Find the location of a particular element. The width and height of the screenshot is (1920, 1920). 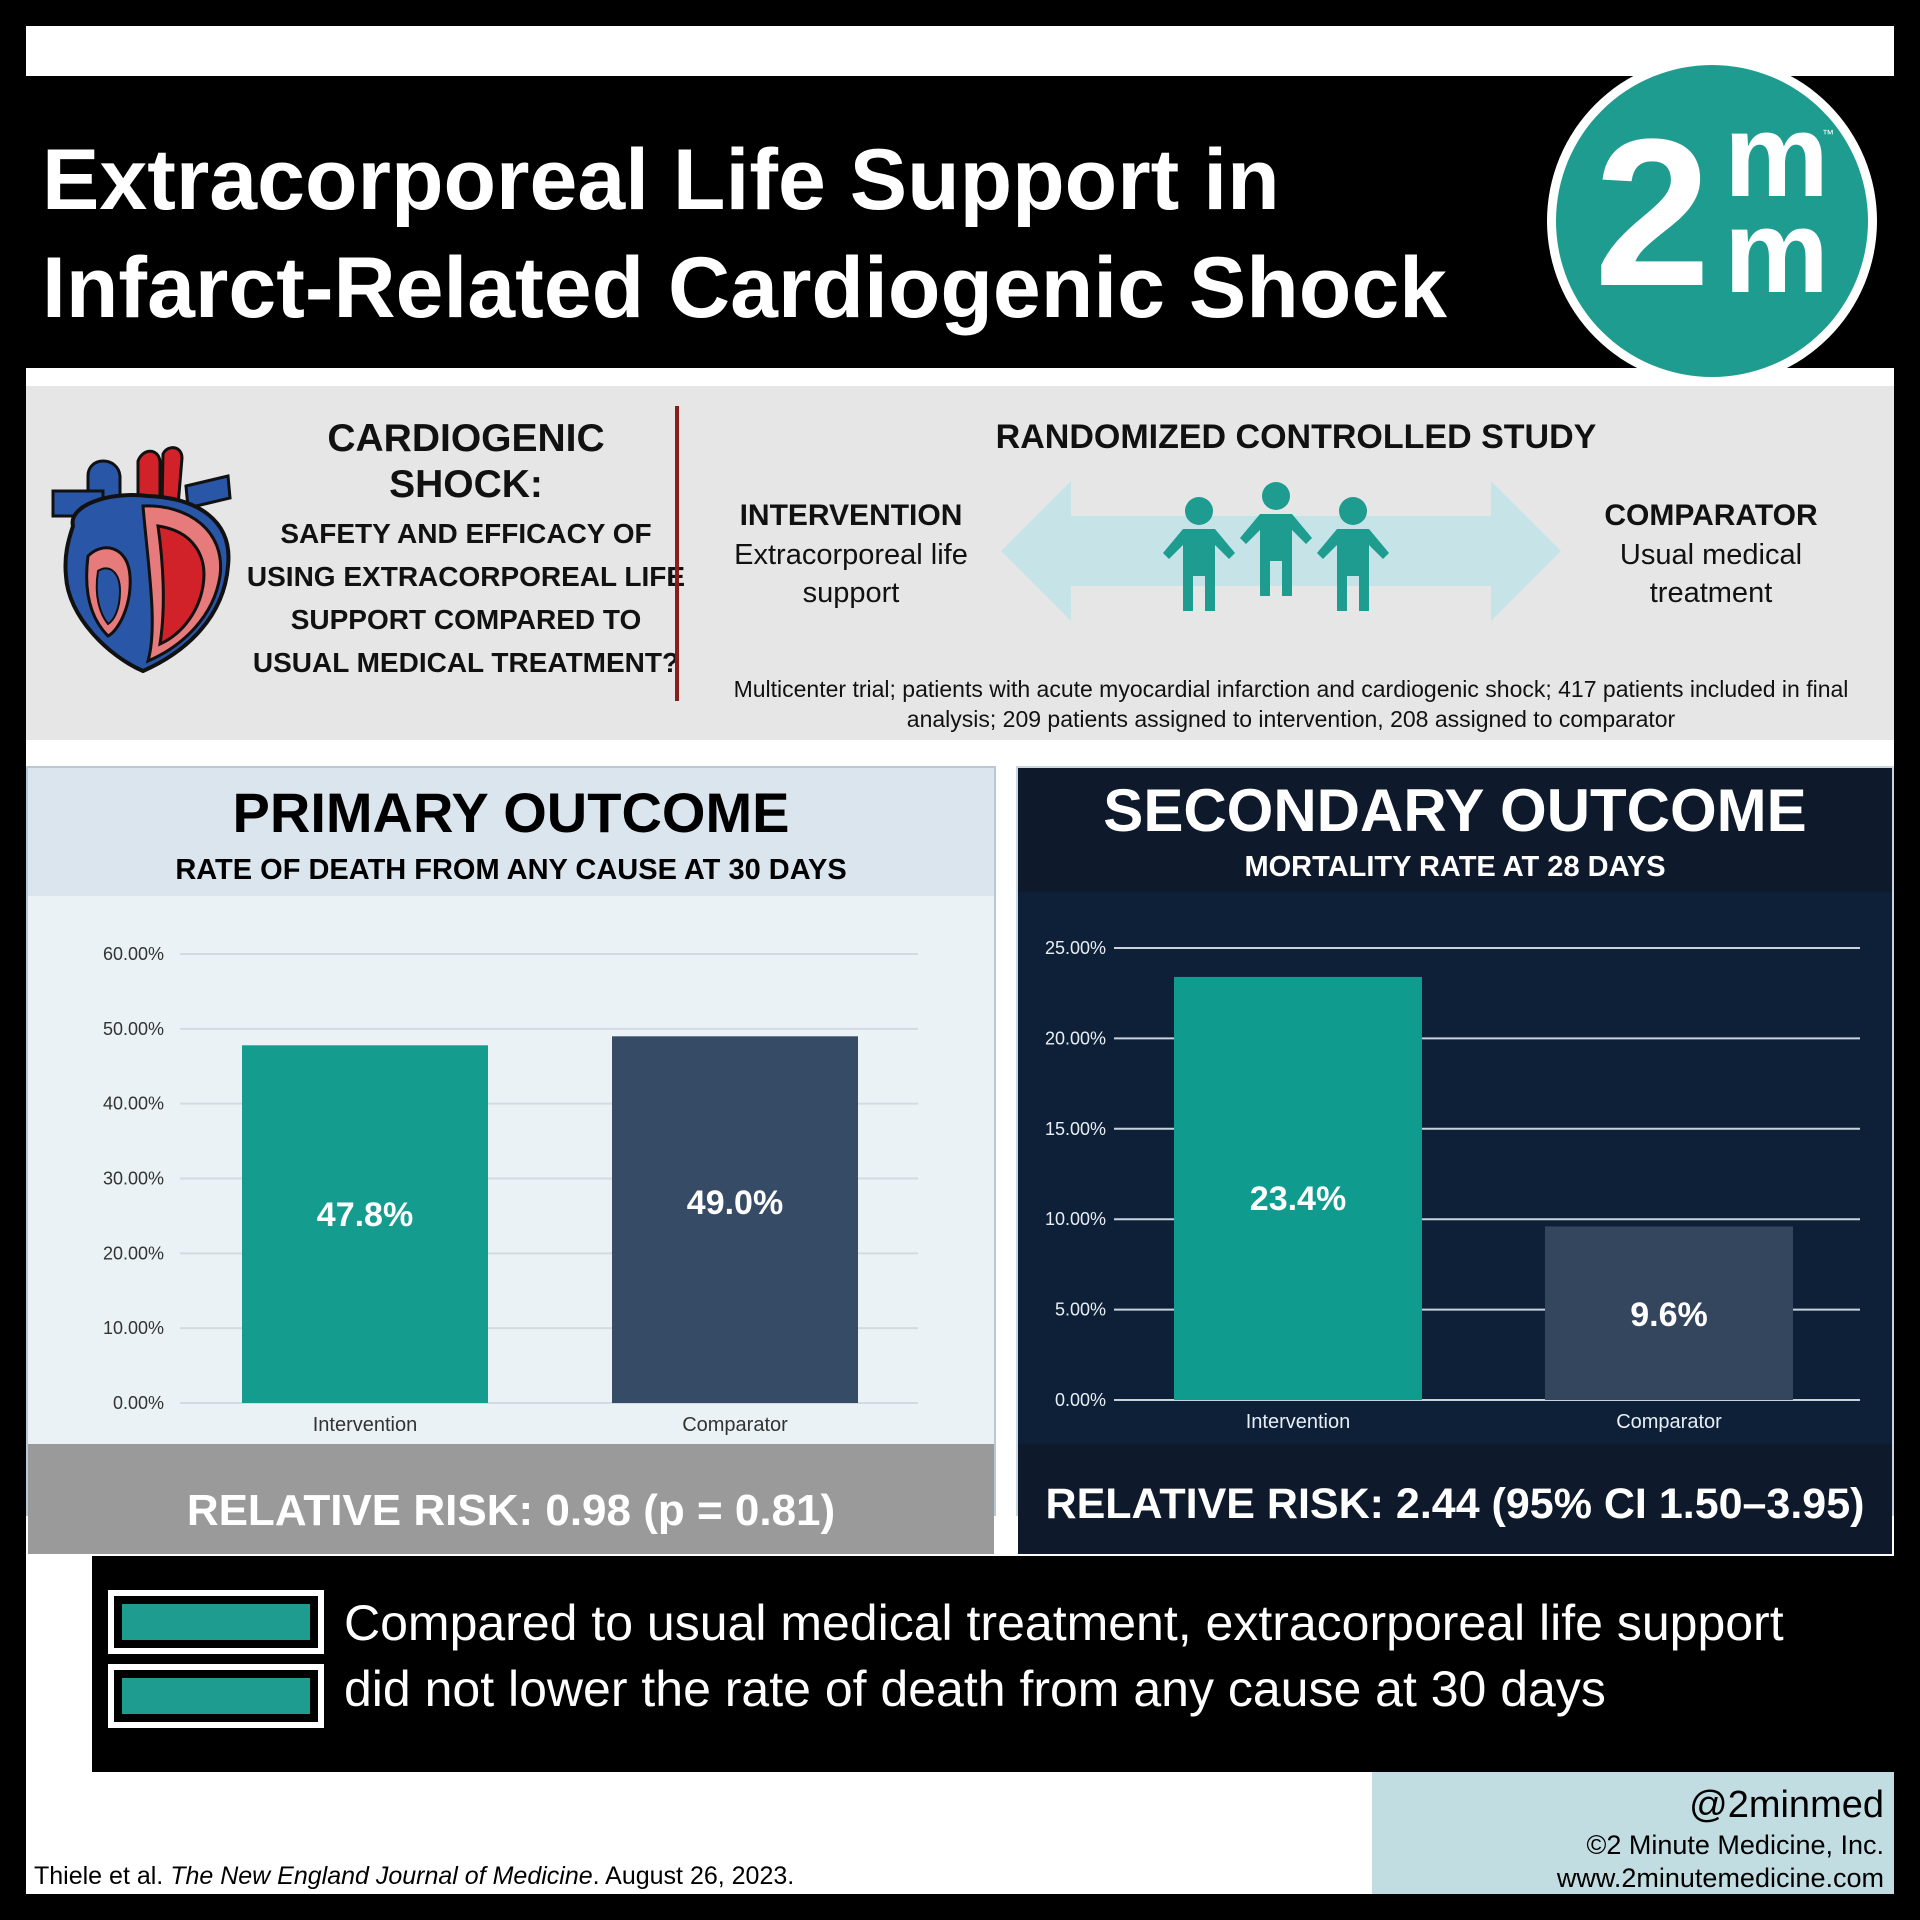

primary-y-tick-label: 20.00% is located at coordinates (133, 1253).